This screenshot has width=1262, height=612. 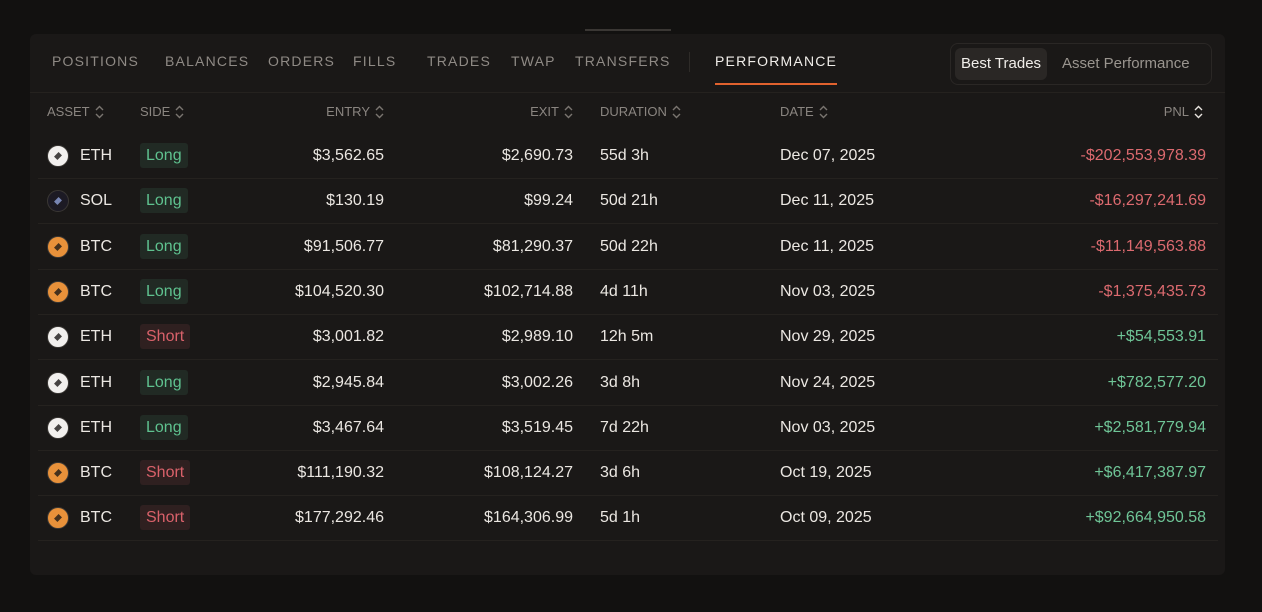 What do you see at coordinates (776, 69) in the screenshot?
I see `tab: PERFORMANCE` at bounding box center [776, 69].